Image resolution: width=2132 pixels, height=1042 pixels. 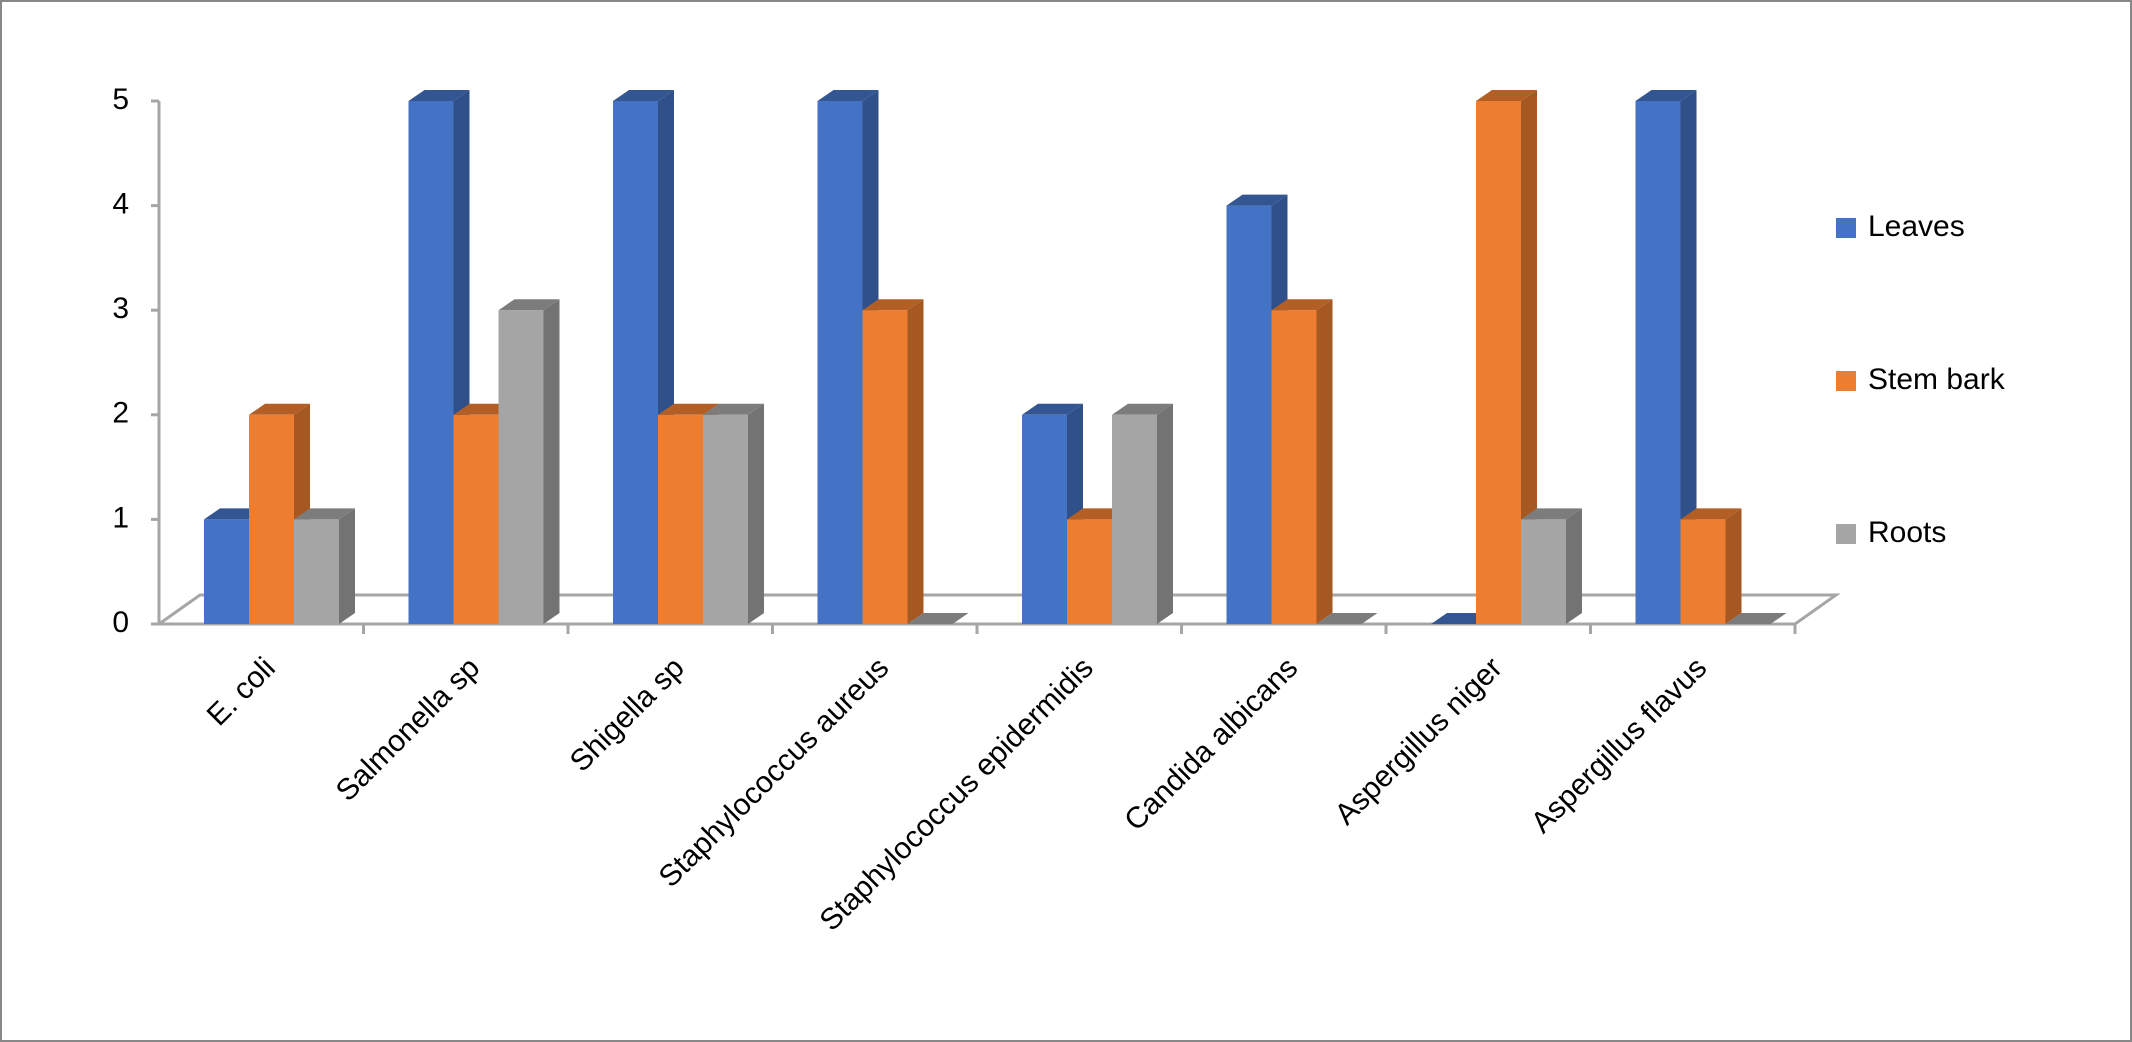 I want to click on y-tick-label: 1, so click(x=120, y=517).